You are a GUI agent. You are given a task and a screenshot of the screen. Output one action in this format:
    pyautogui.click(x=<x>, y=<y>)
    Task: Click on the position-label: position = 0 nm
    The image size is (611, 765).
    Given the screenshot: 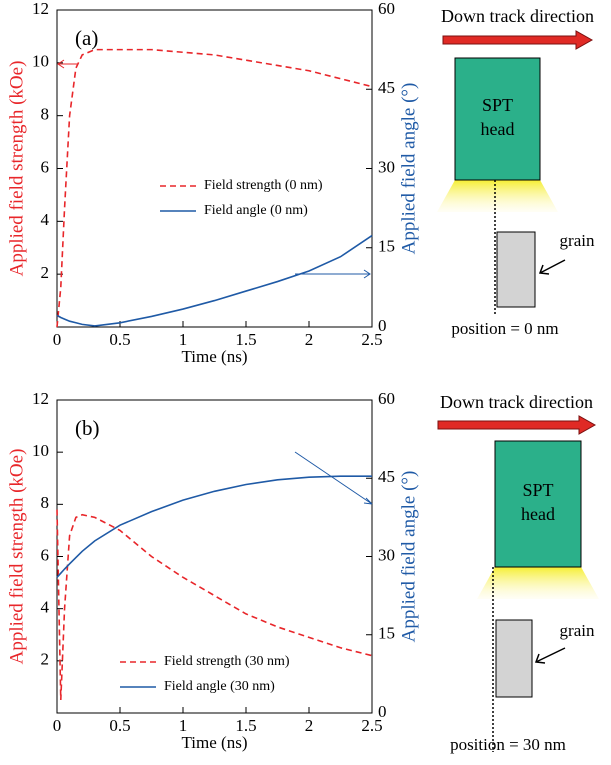 What is the action you would take?
    pyautogui.click(x=504, y=328)
    